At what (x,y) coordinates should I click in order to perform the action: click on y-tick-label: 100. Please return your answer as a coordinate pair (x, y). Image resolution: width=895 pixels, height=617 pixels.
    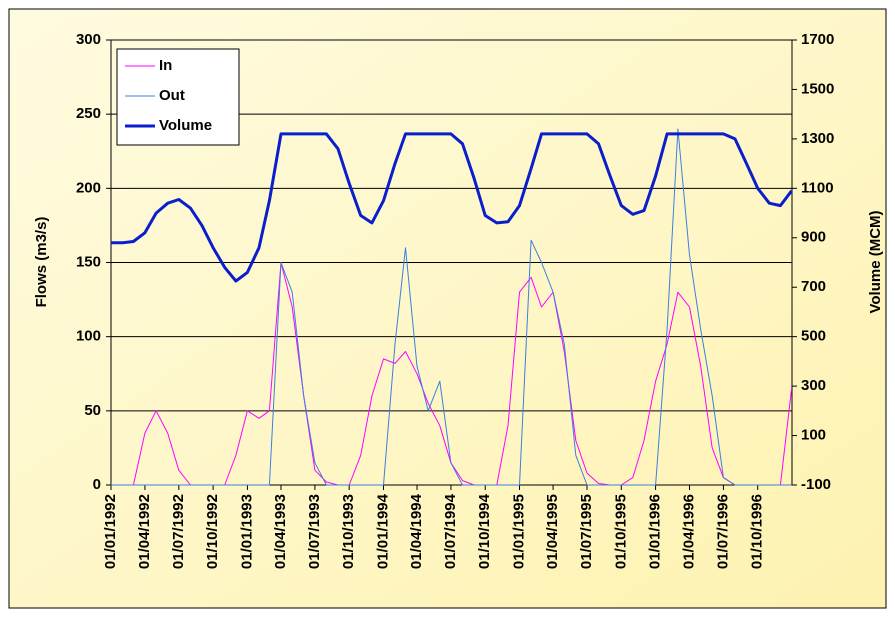
    Looking at the image, I should click on (88, 336).